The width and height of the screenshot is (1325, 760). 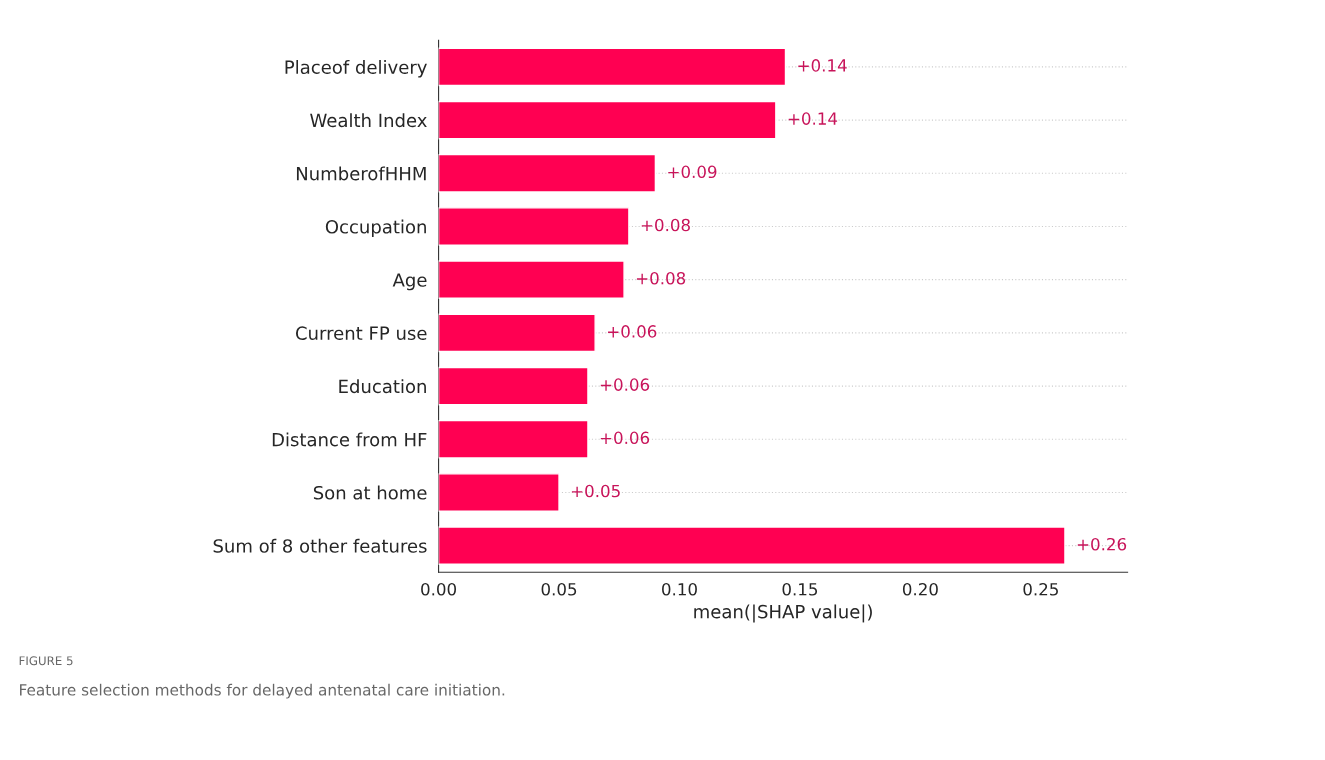 I want to click on x-tick-label: 0.10, so click(x=679, y=589).